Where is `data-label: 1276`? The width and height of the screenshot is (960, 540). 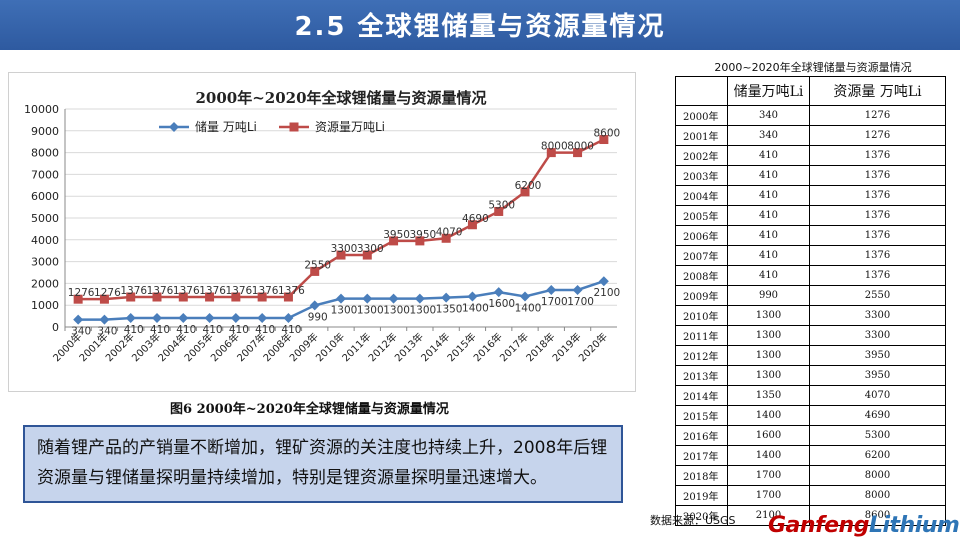 data-label: 1276 is located at coordinates (81, 293).